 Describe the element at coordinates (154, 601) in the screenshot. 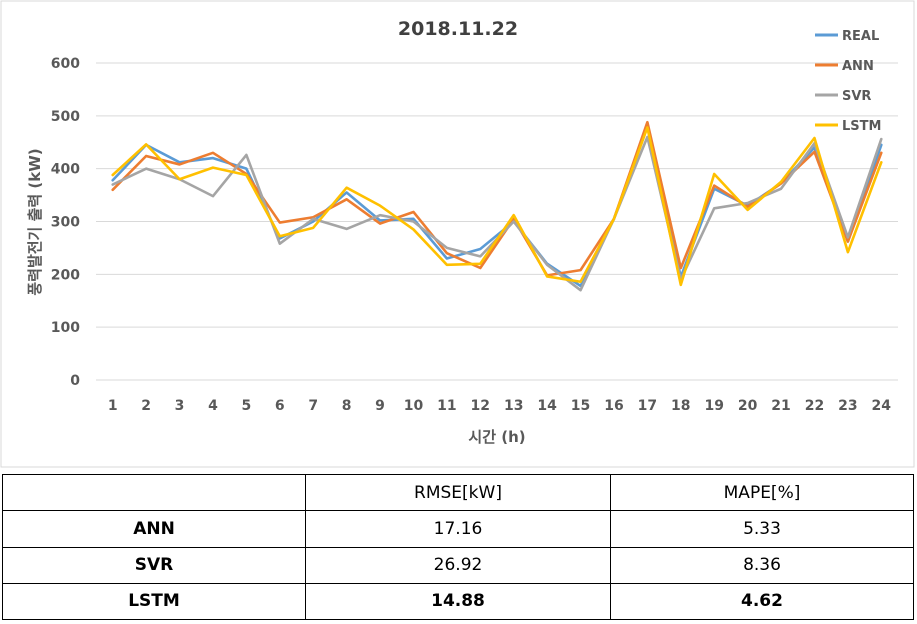

I see `row-label: LSTM` at that location.